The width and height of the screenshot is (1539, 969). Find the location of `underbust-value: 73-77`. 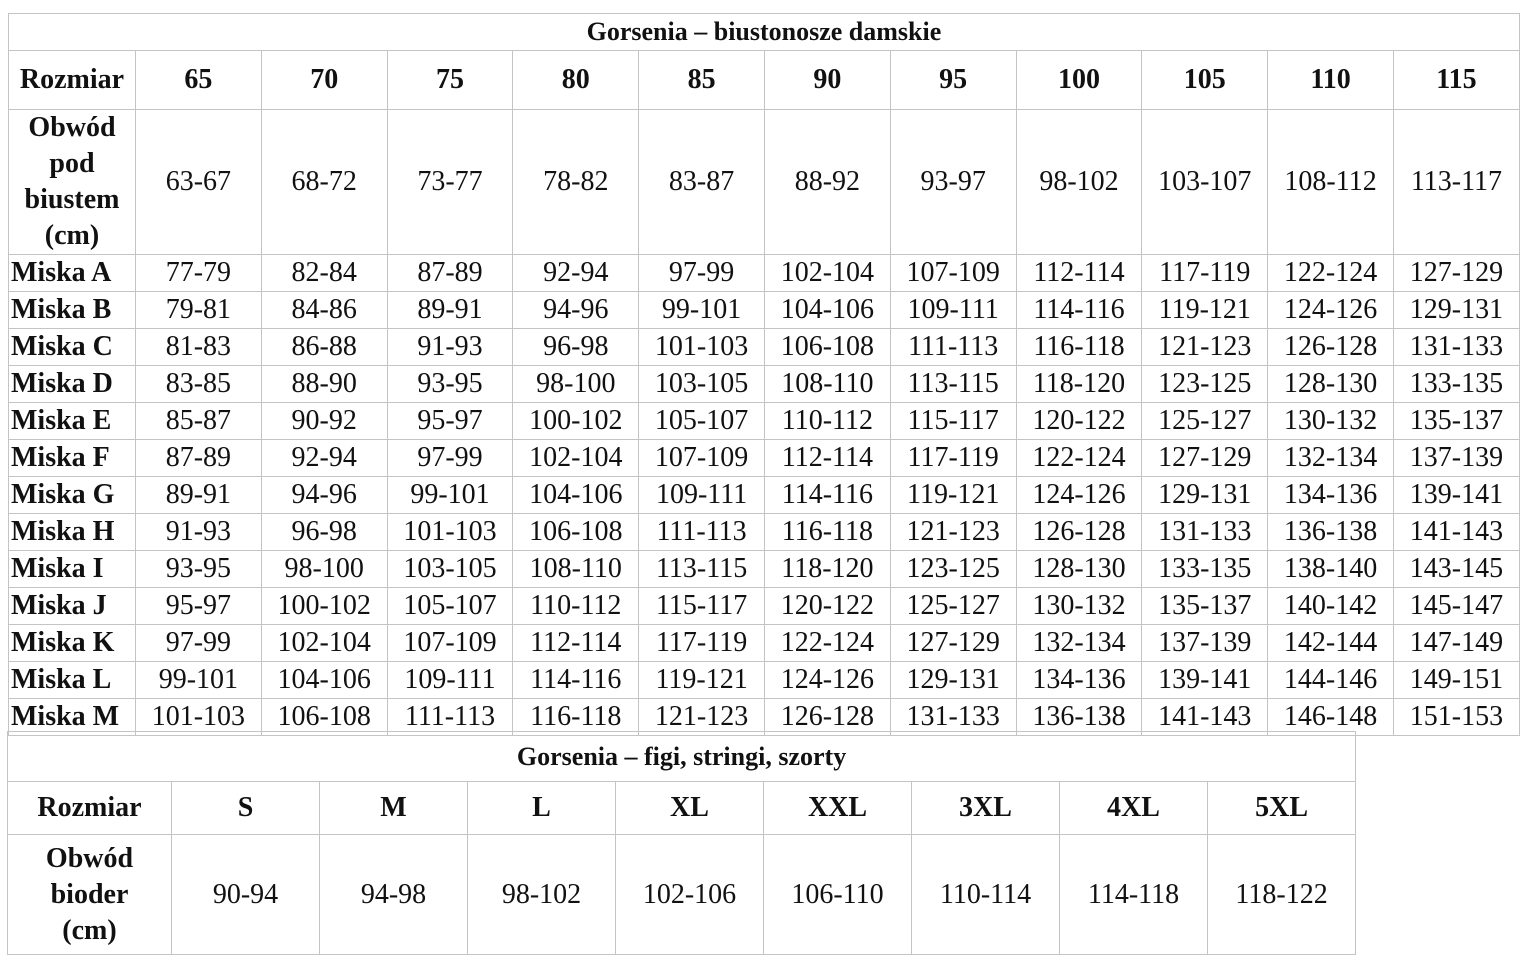

underbust-value: 73-77 is located at coordinates (450, 182).